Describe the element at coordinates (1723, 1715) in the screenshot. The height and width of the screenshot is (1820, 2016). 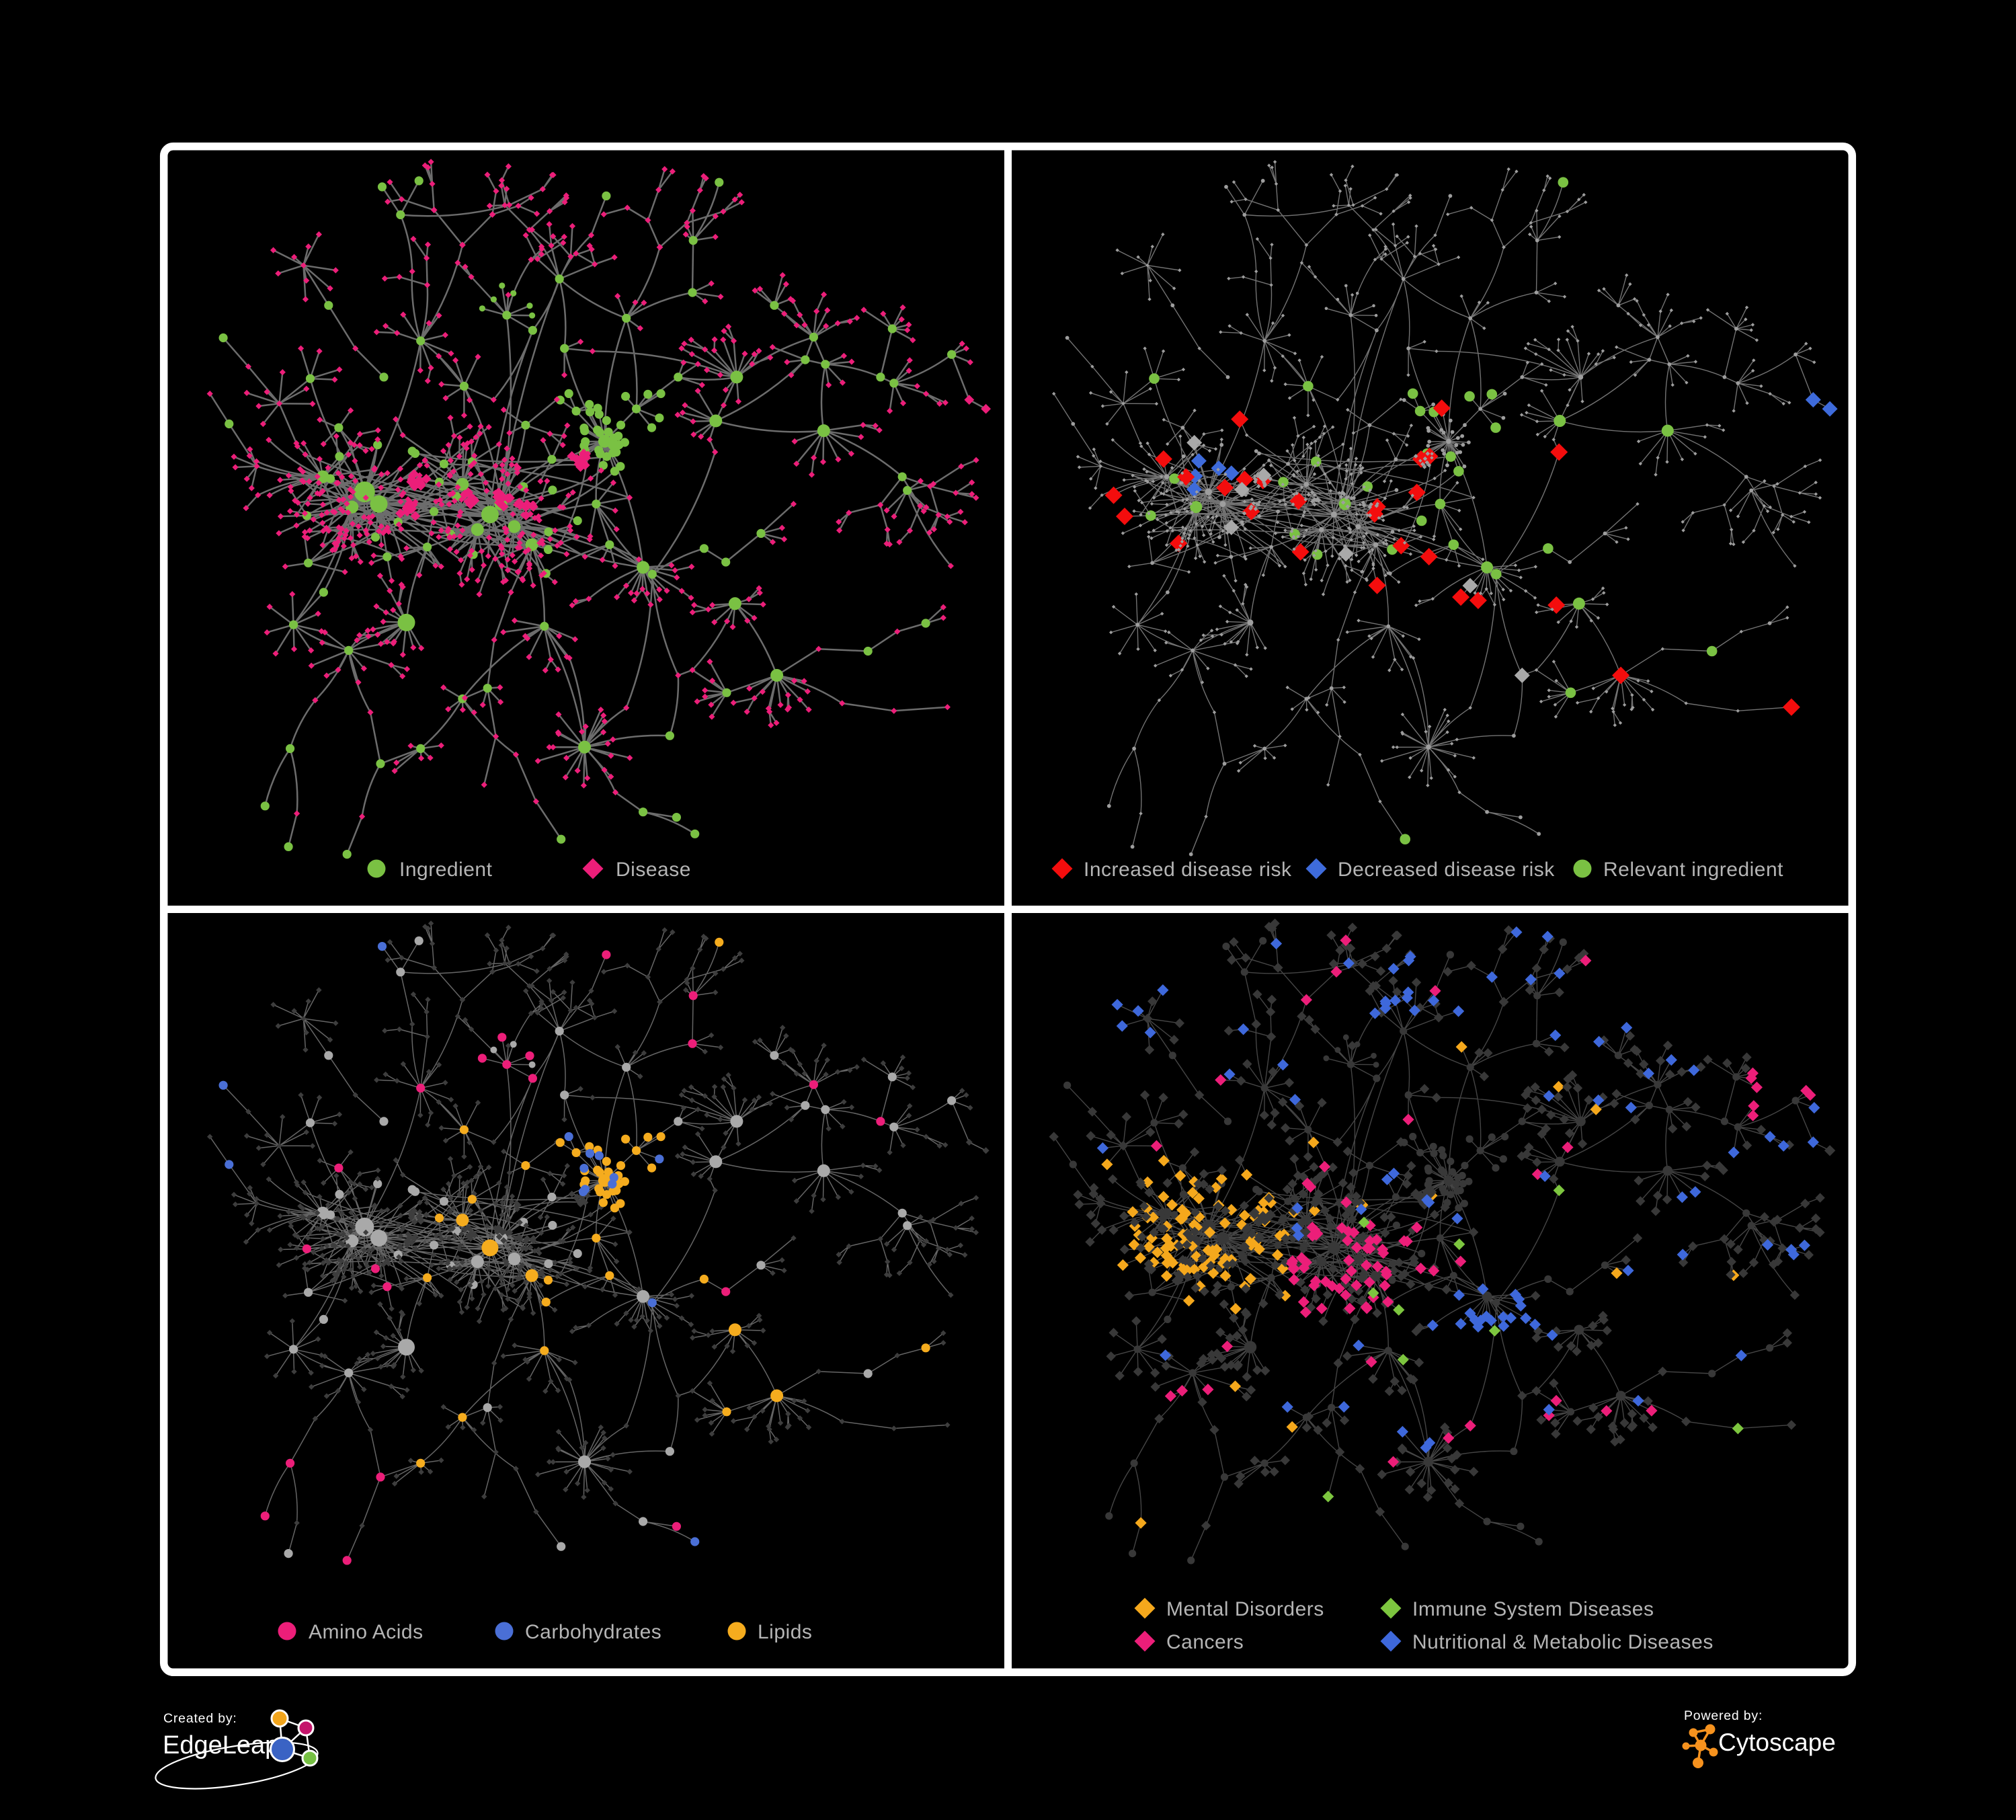
I see `svg-text: Powered by:` at that location.